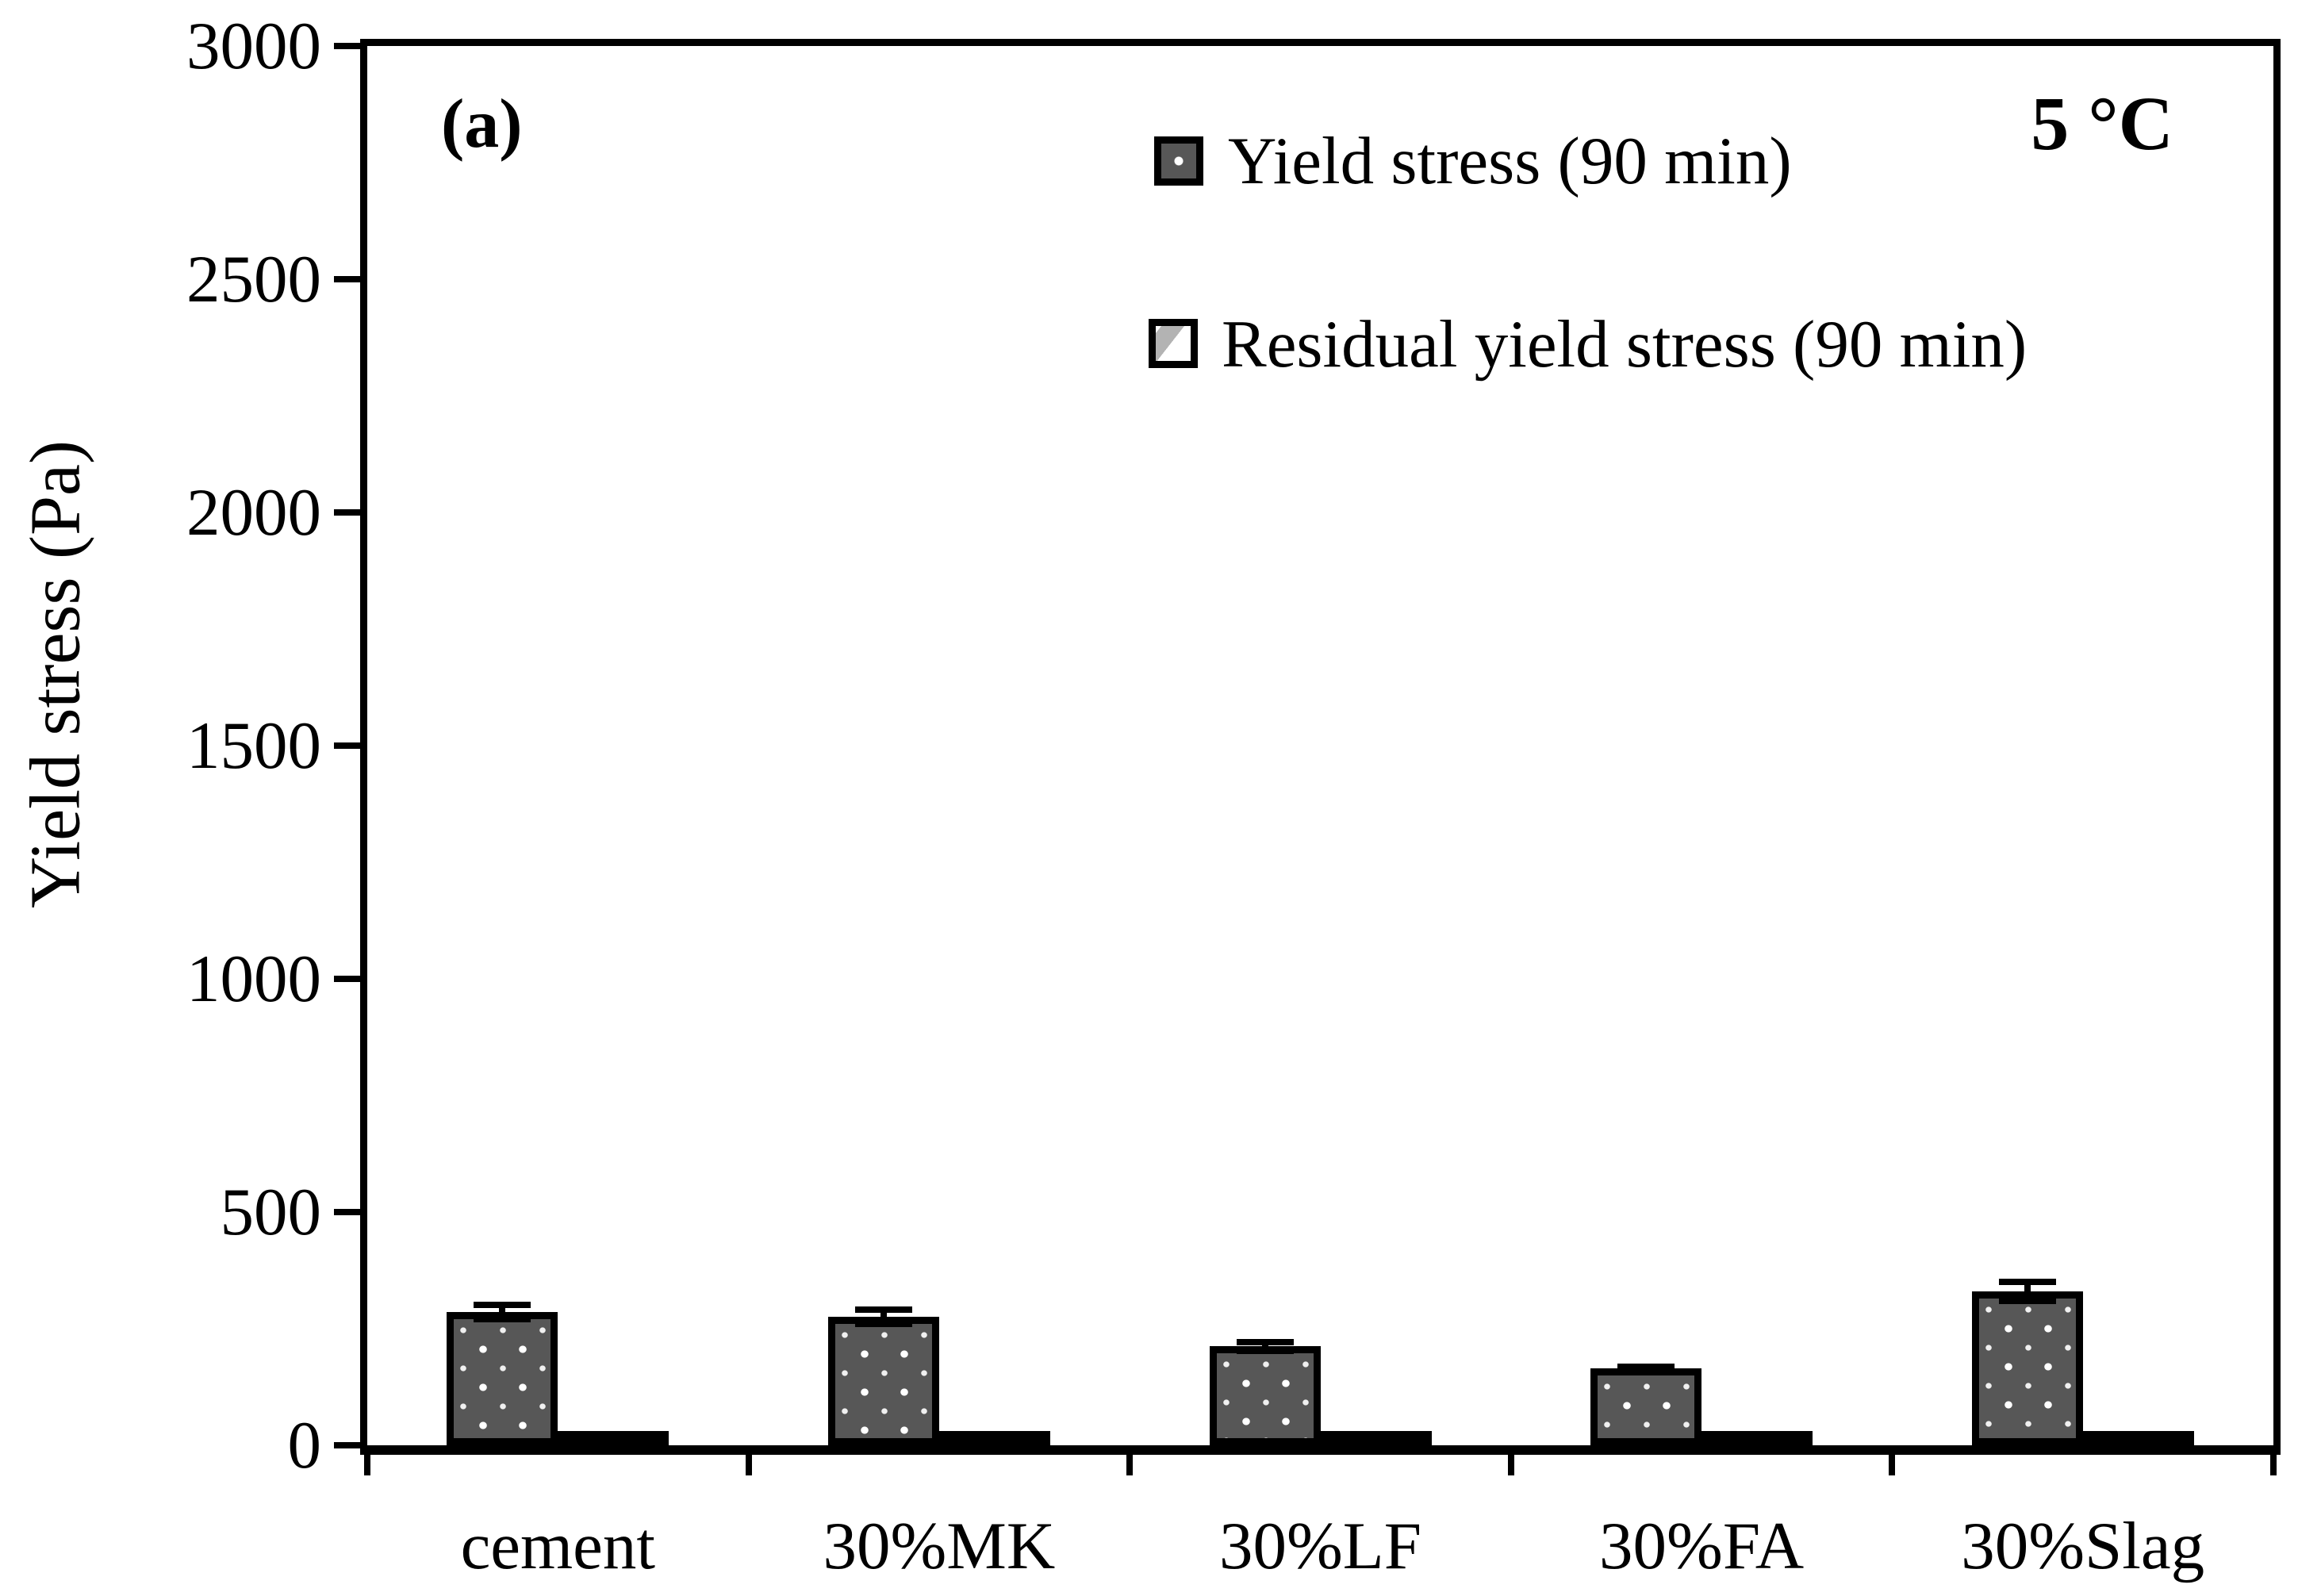 This screenshot has width=2298, height=1596. What do you see at coordinates (254, 745) in the screenshot?
I see `y-axis-tick-label: 1500` at bounding box center [254, 745].